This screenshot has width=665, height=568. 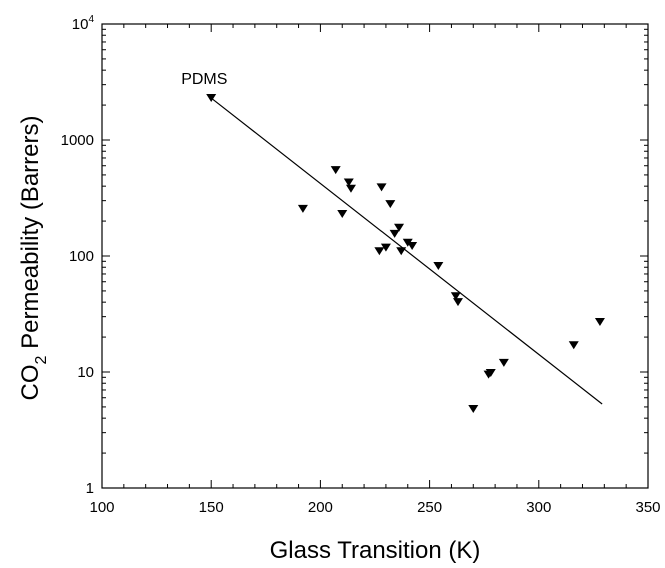 What do you see at coordinates (41, 359) in the screenshot?
I see `y-axis-title-subscript: 2` at bounding box center [41, 359].